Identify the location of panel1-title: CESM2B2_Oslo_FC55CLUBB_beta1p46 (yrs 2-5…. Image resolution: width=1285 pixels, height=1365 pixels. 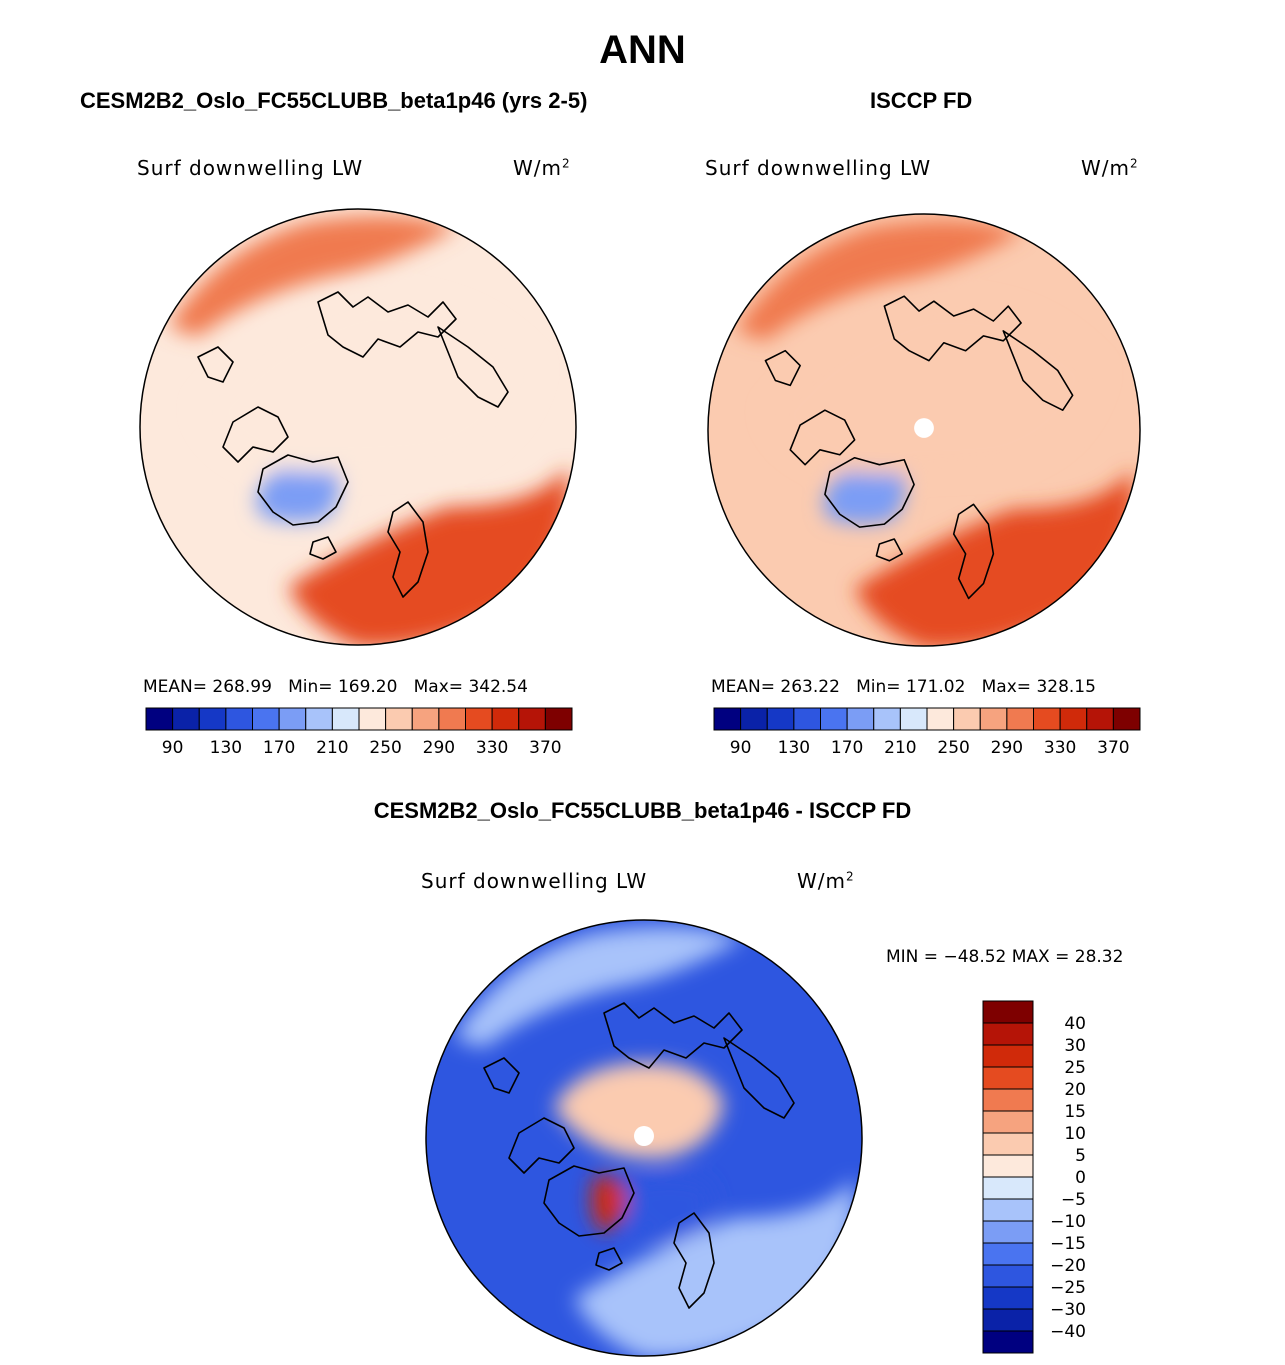
(334, 100).